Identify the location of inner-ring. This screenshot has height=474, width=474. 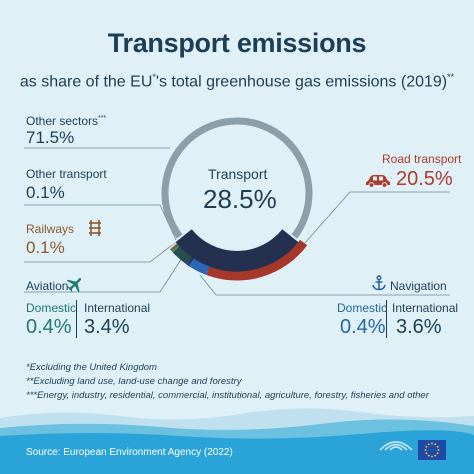
(238, 260).